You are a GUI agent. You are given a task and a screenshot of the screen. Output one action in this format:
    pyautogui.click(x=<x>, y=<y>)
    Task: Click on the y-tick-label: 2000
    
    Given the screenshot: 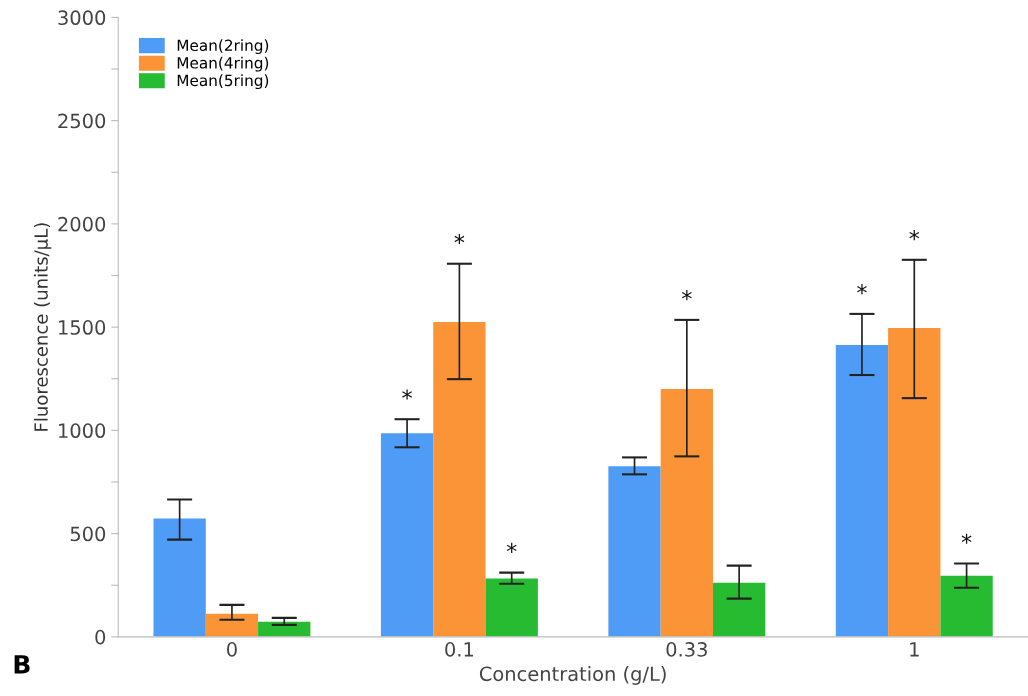 What is the action you would take?
    pyautogui.click(x=82, y=224)
    